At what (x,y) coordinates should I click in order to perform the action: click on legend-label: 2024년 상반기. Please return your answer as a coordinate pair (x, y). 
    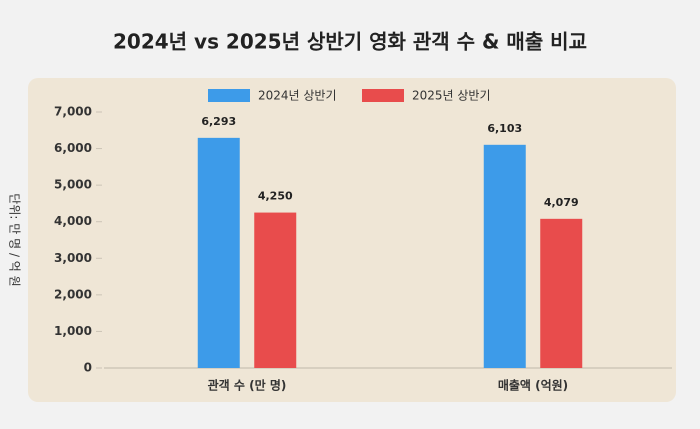
    Looking at the image, I should click on (297, 96).